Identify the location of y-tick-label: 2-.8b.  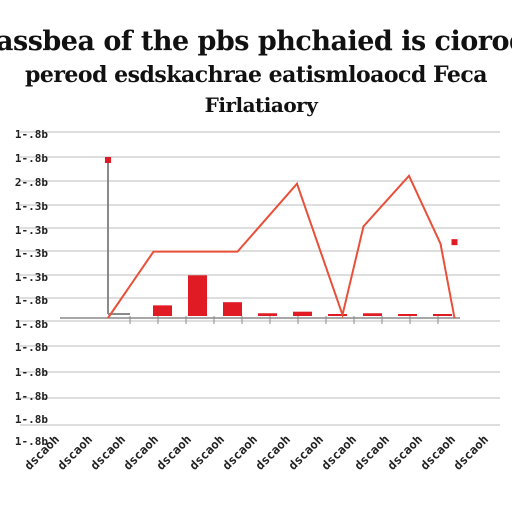
(31, 182).